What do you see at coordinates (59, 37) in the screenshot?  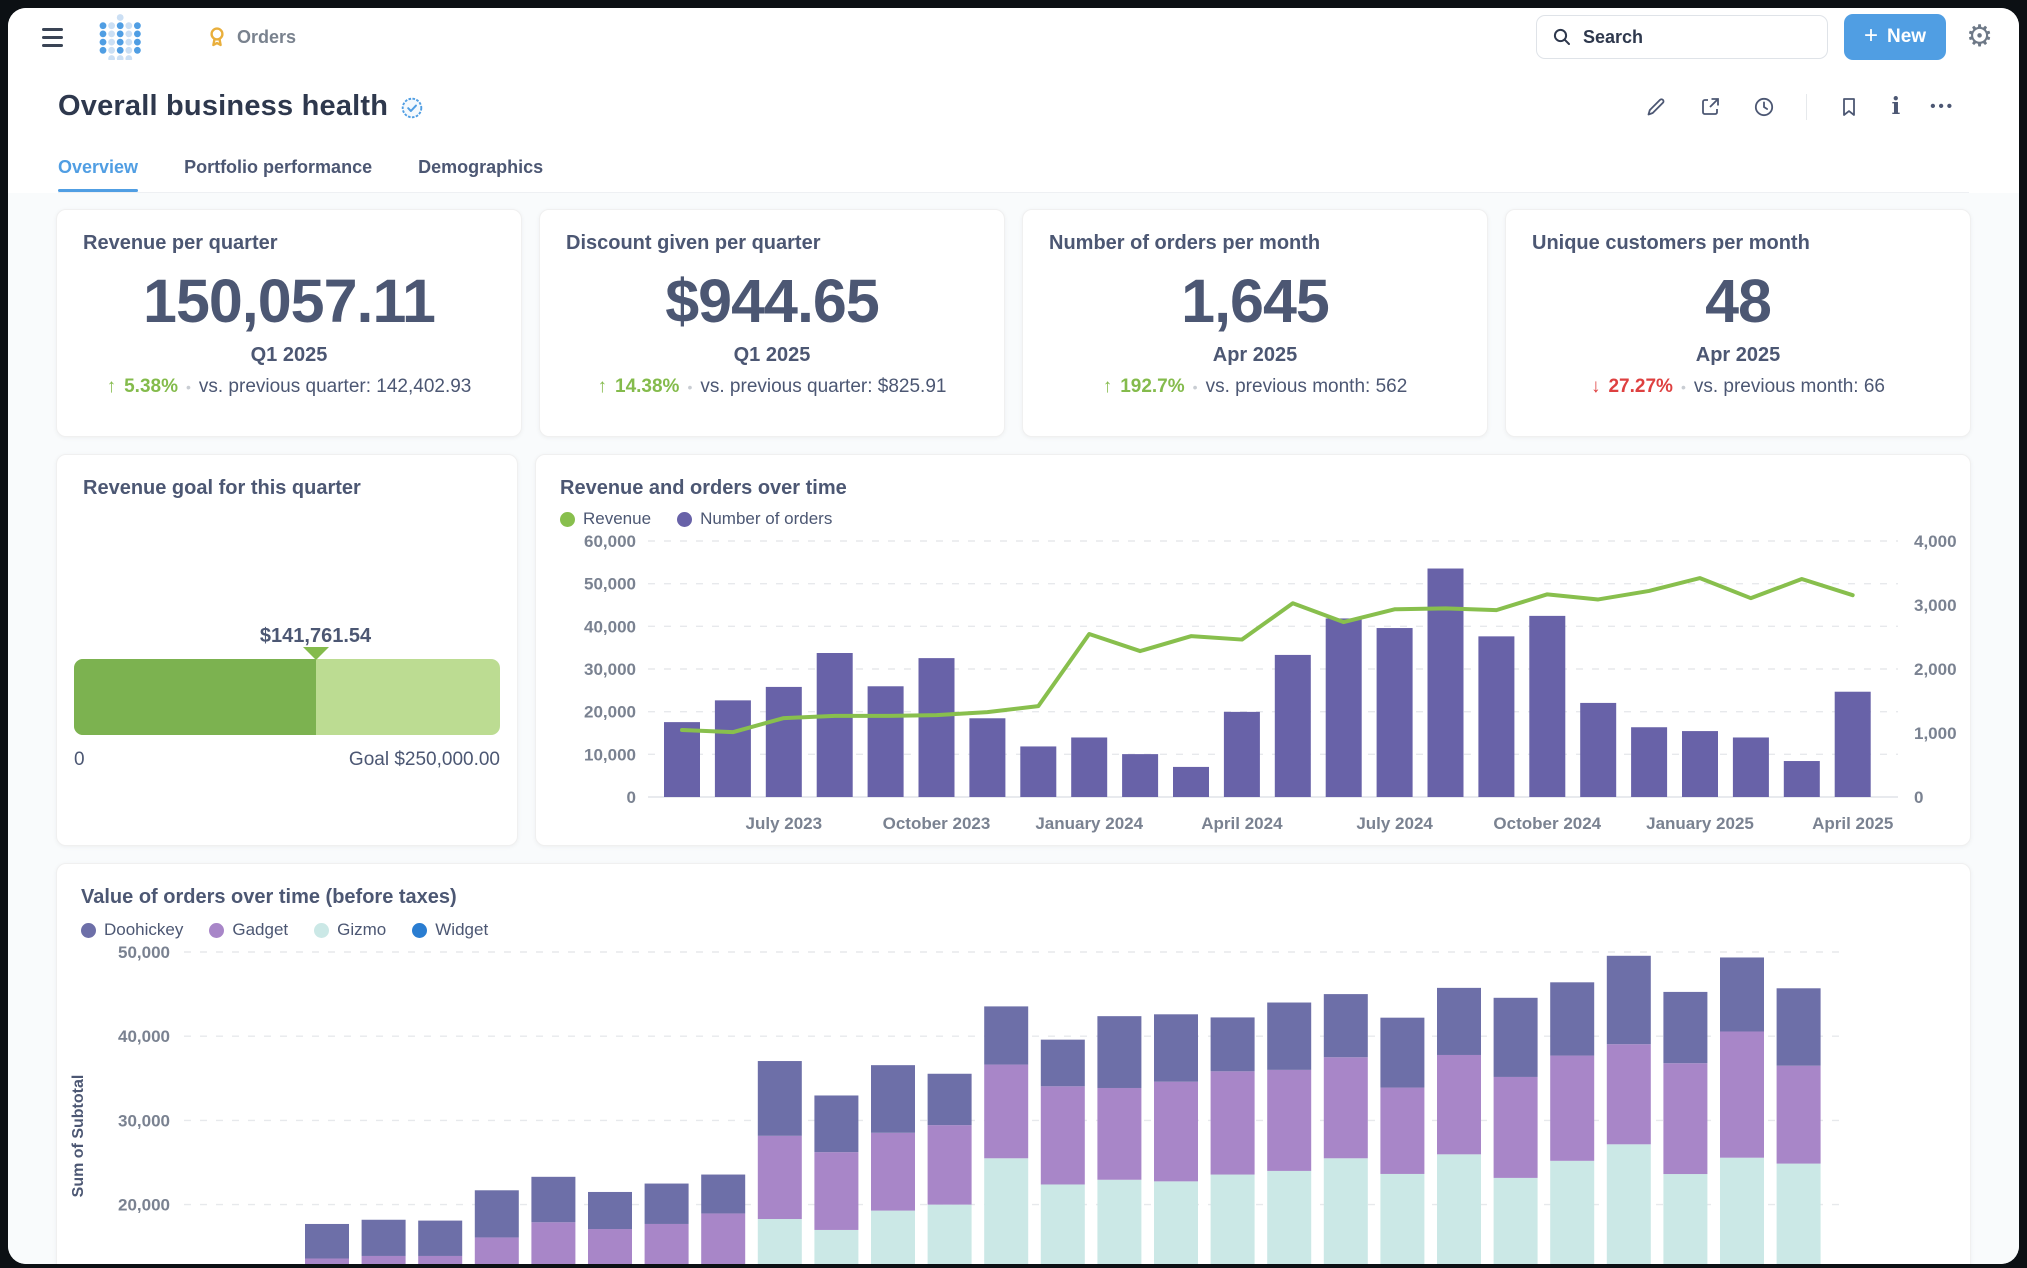 I see `hamburger-menu-icon` at bounding box center [59, 37].